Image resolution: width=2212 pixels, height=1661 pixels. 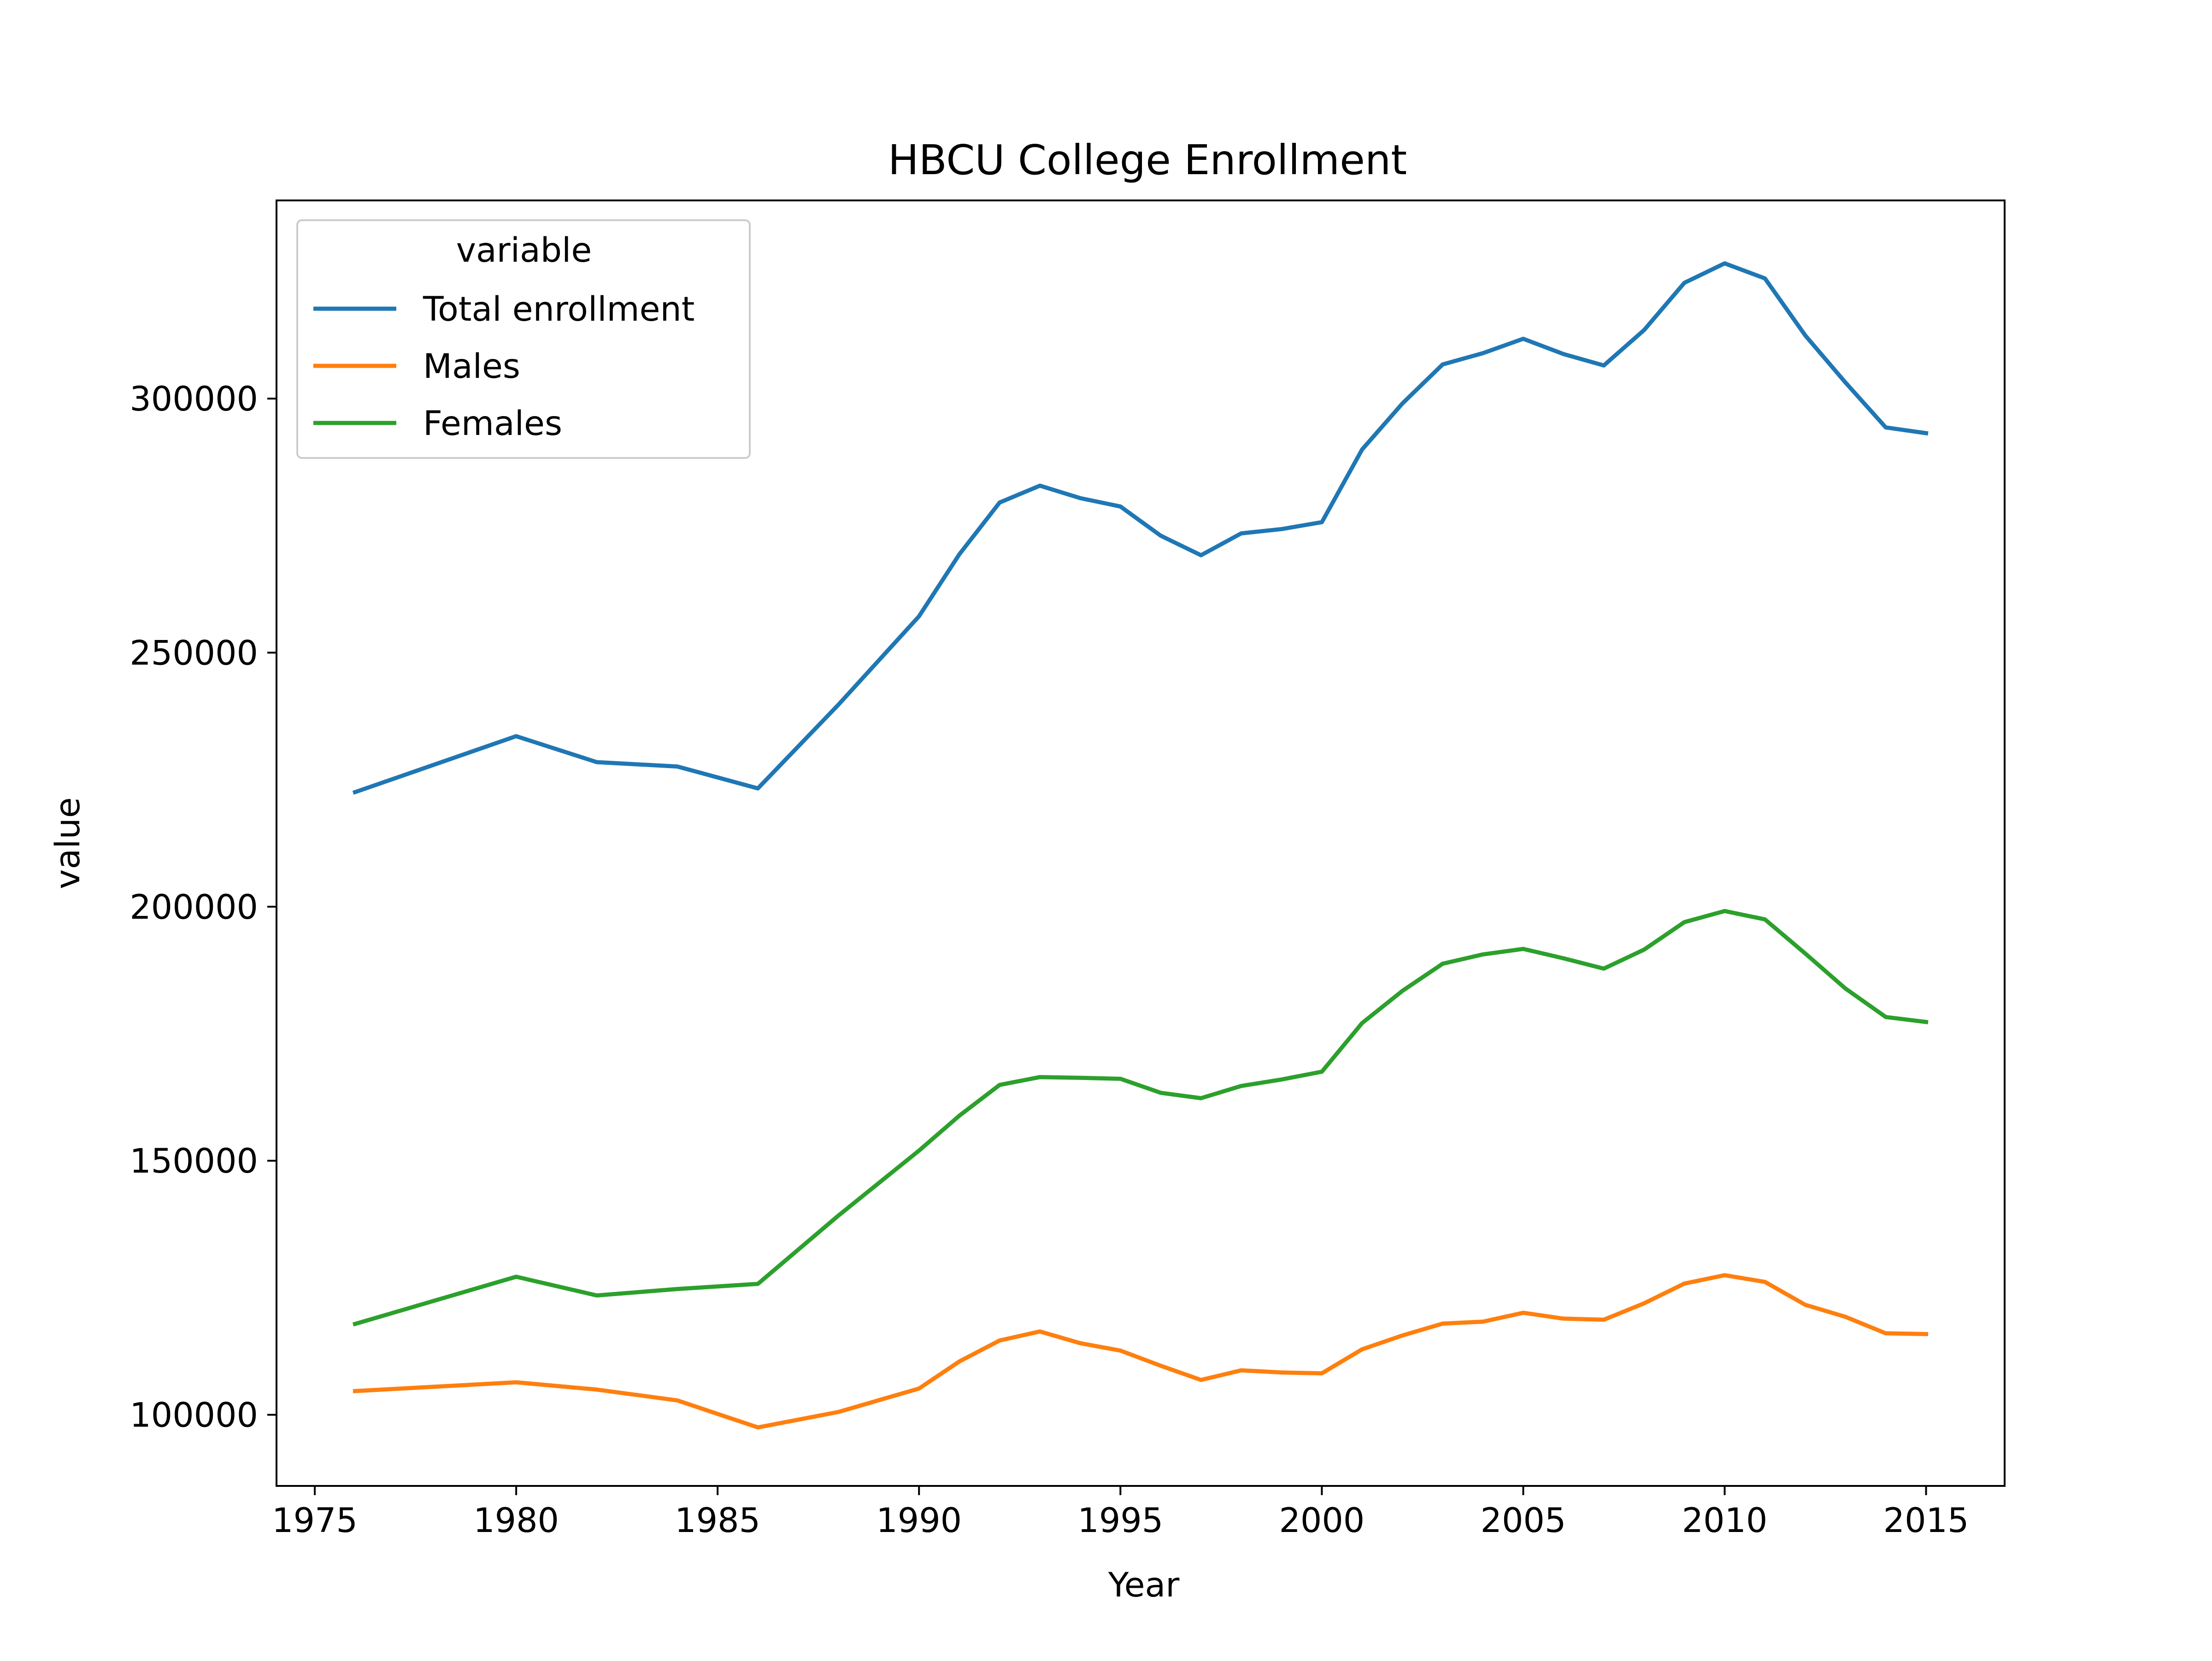 I want to click on legend: variable Total enrollment Males Females, so click(x=523, y=339).